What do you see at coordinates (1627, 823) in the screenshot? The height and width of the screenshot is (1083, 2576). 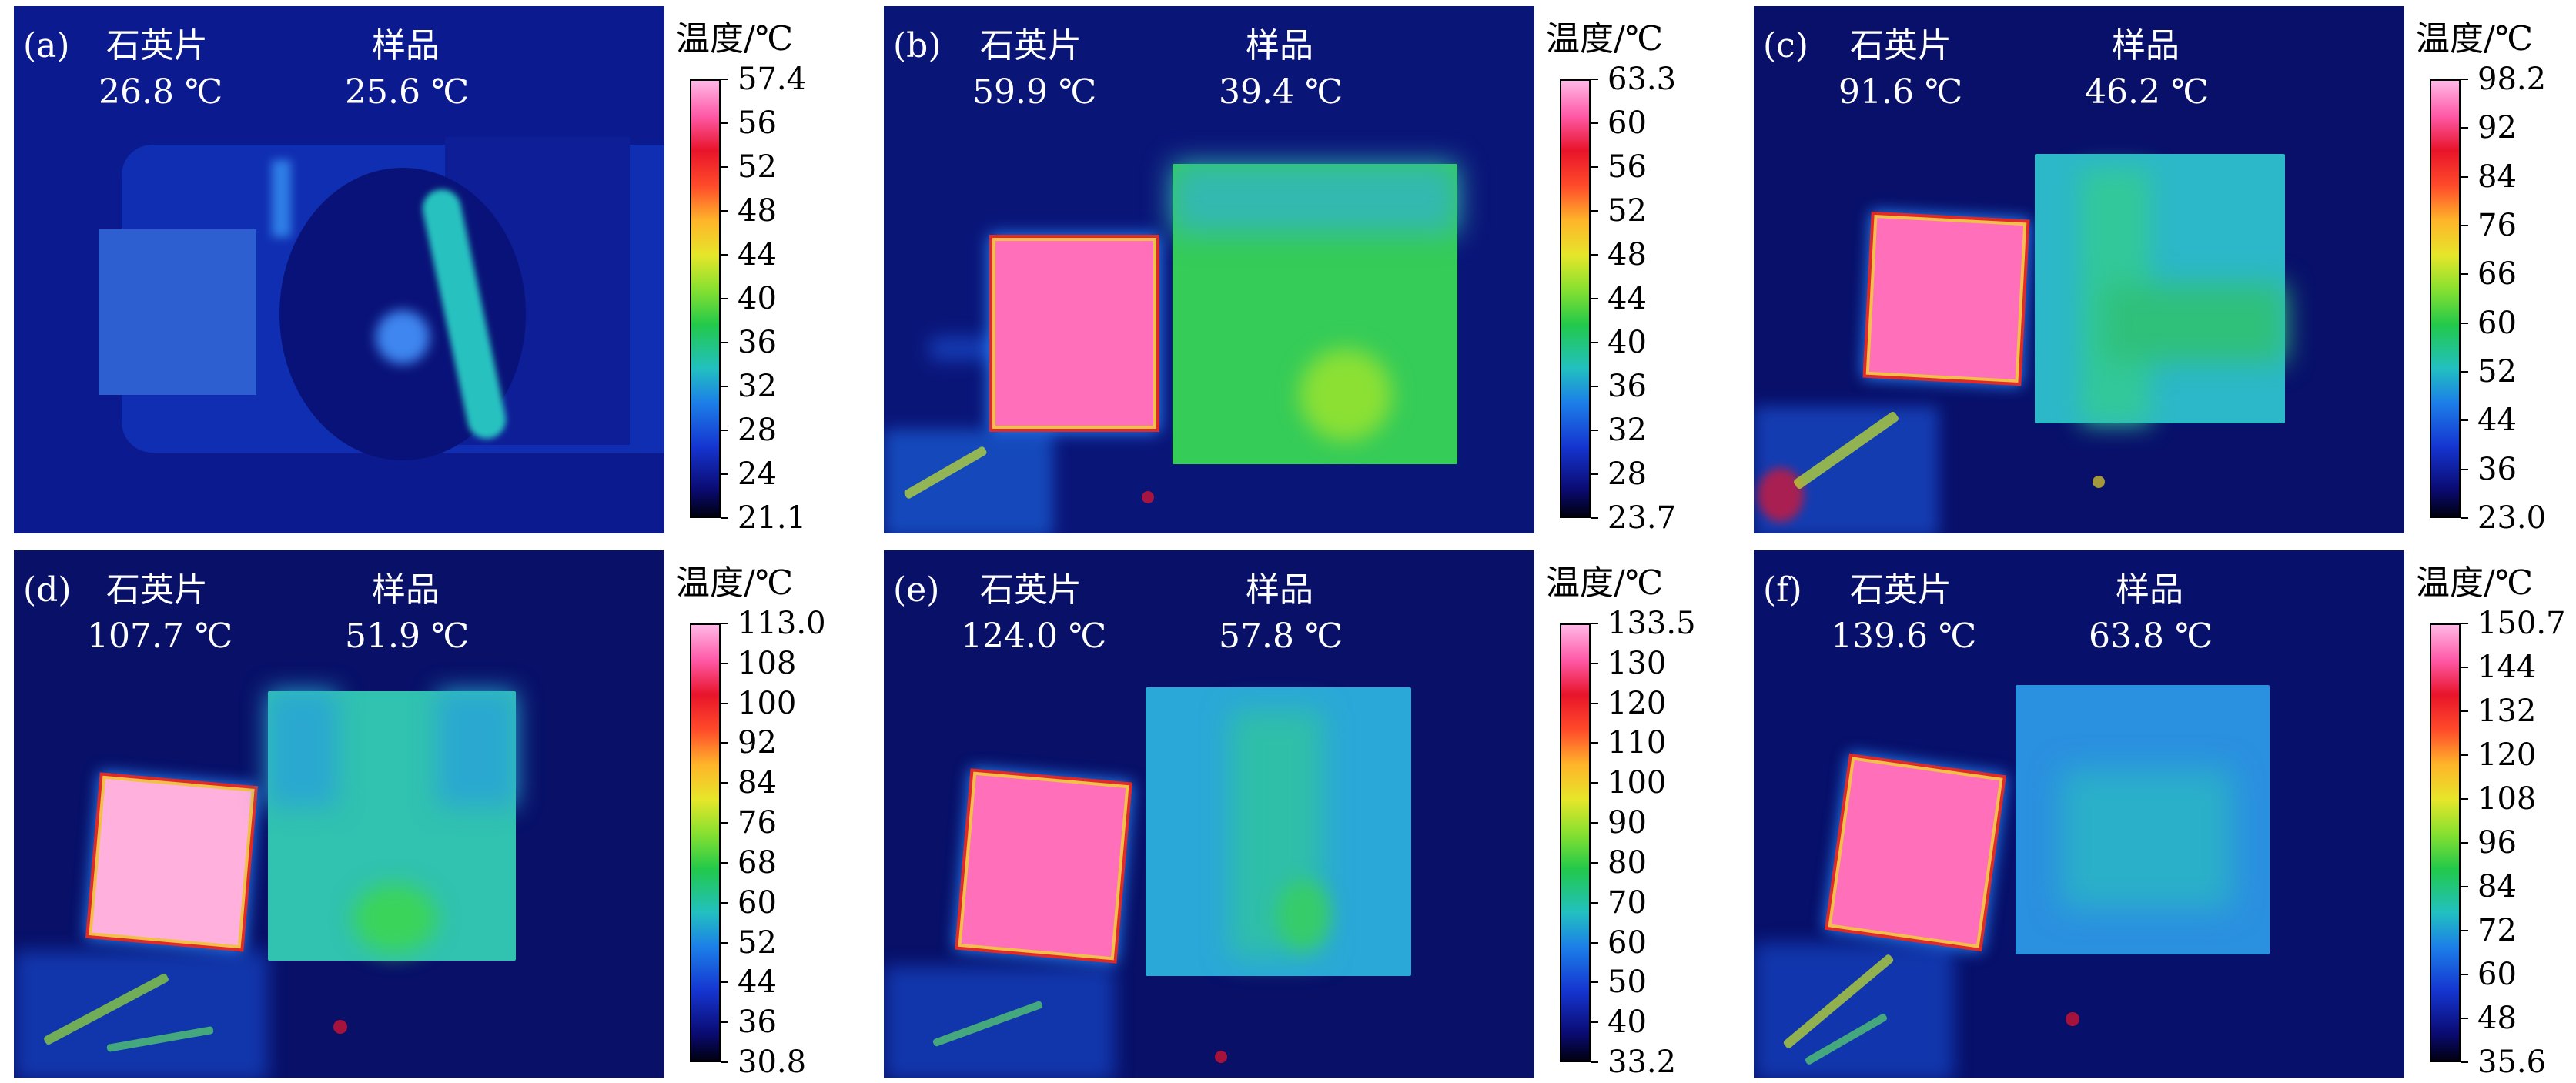 I see `colorbar-tick-label: 90` at bounding box center [1627, 823].